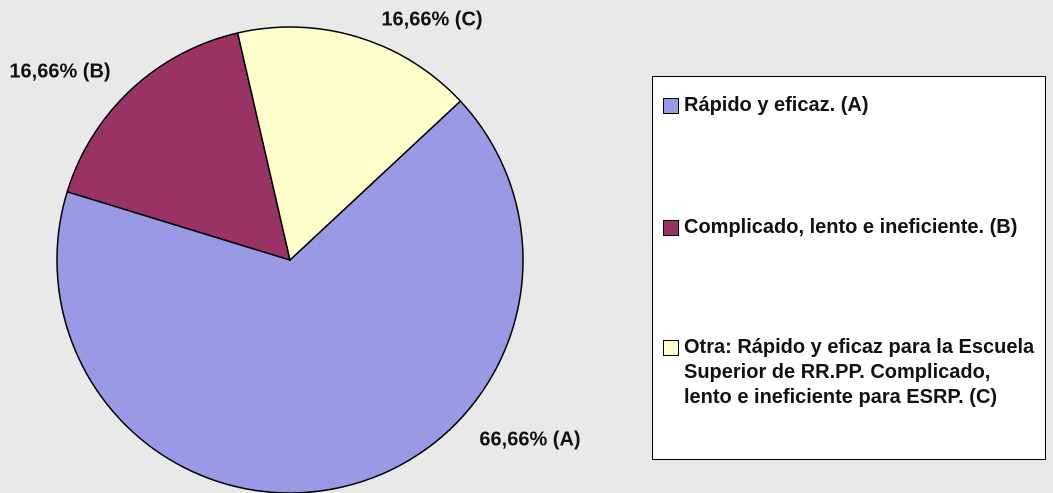 This screenshot has width=1053, height=493. I want to click on data-label: 16,66% (C), so click(431, 19).